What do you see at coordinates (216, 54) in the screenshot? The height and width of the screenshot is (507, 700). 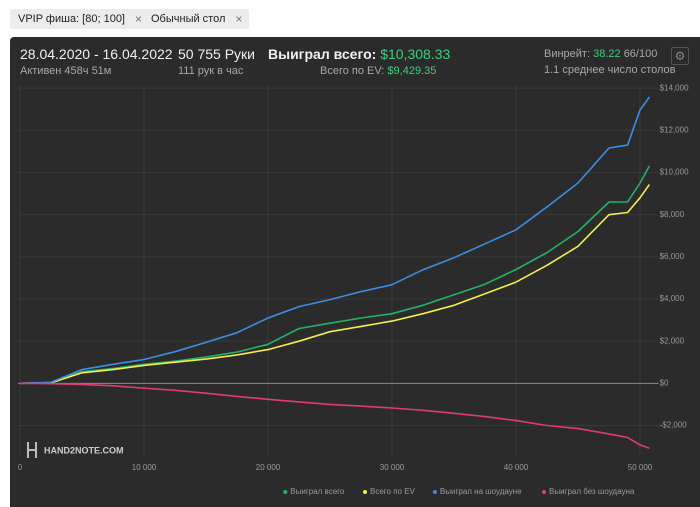 I see `hands: 50 755 Руки` at bounding box center [216, 54].